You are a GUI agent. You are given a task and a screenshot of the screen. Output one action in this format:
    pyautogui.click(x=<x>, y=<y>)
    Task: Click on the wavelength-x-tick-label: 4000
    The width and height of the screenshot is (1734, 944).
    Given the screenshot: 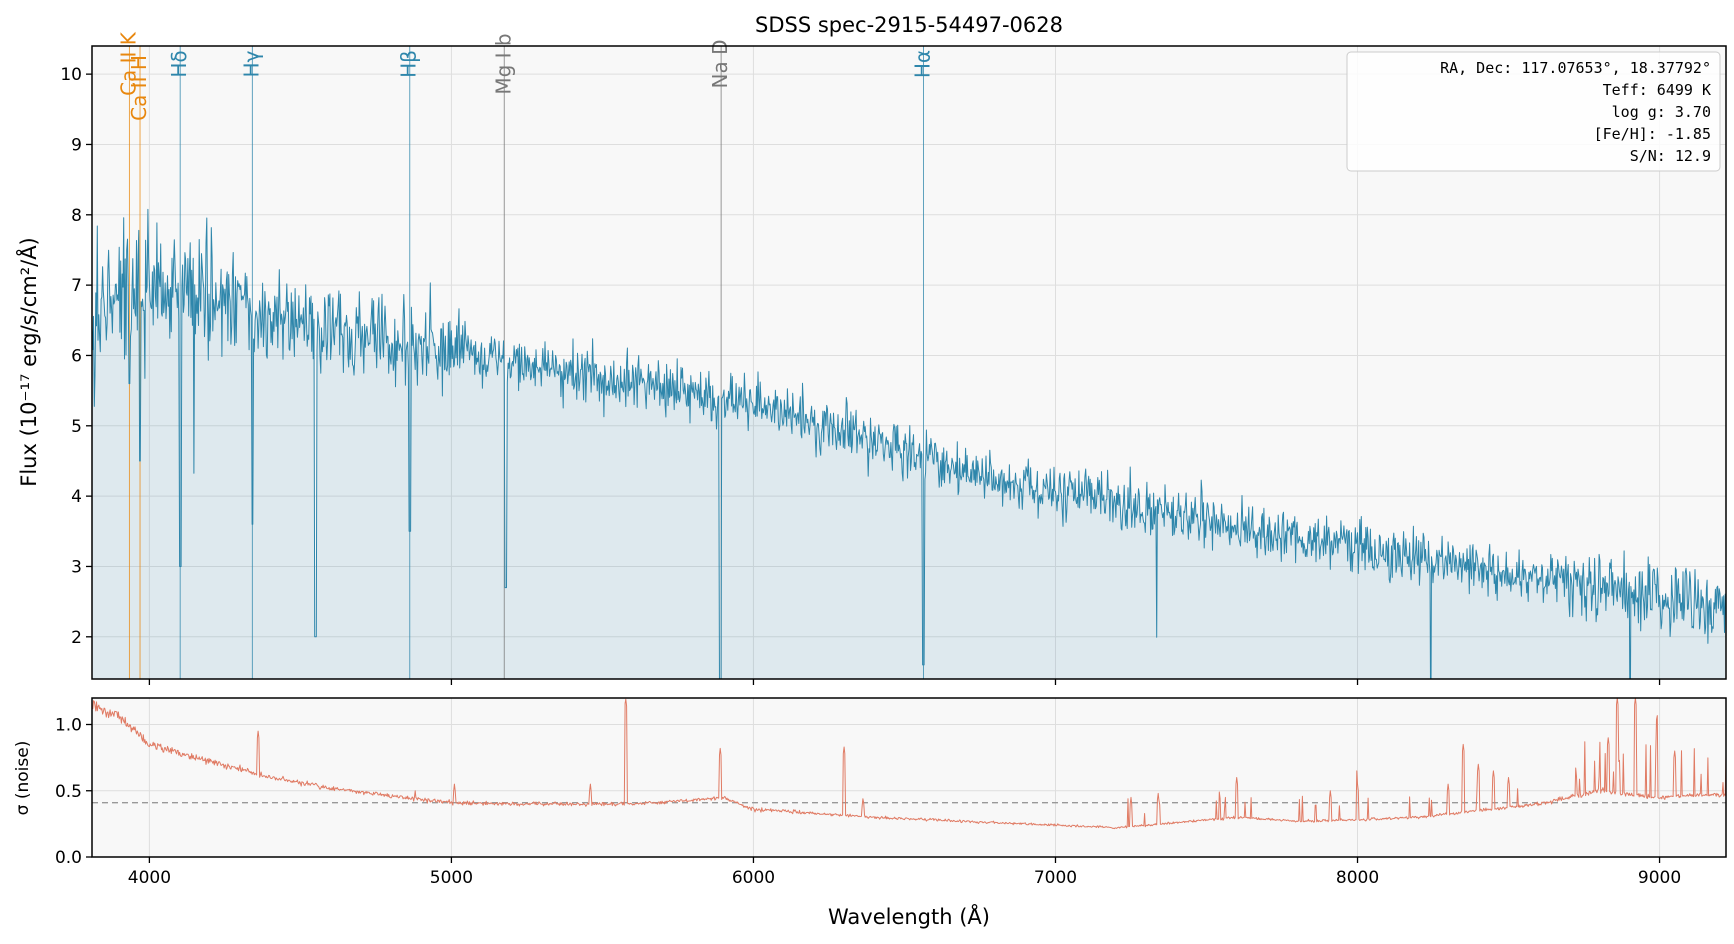 What is the action you would take?
    pyautogui.click(x=149, y=878)
    